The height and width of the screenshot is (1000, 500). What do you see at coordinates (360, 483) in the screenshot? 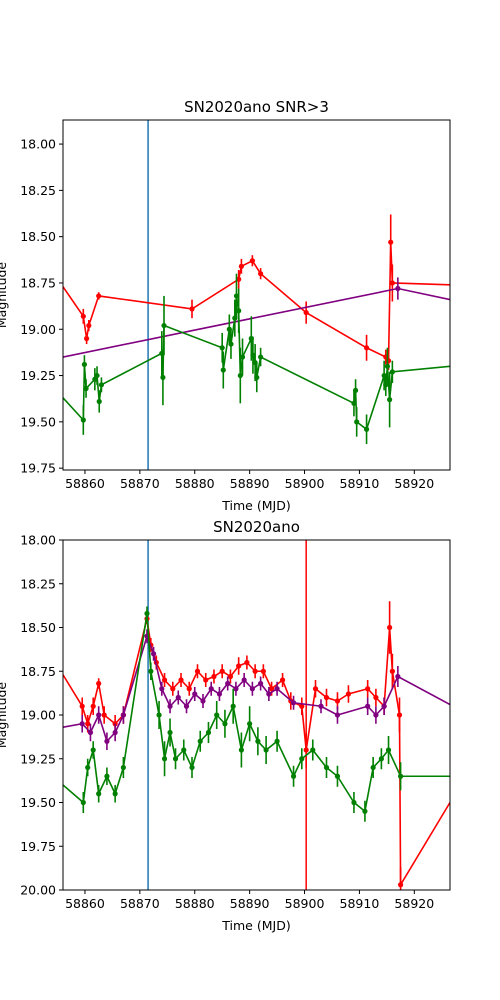
I see `chart-top-xtick-label: 58910` at bounding box center [360, 483].